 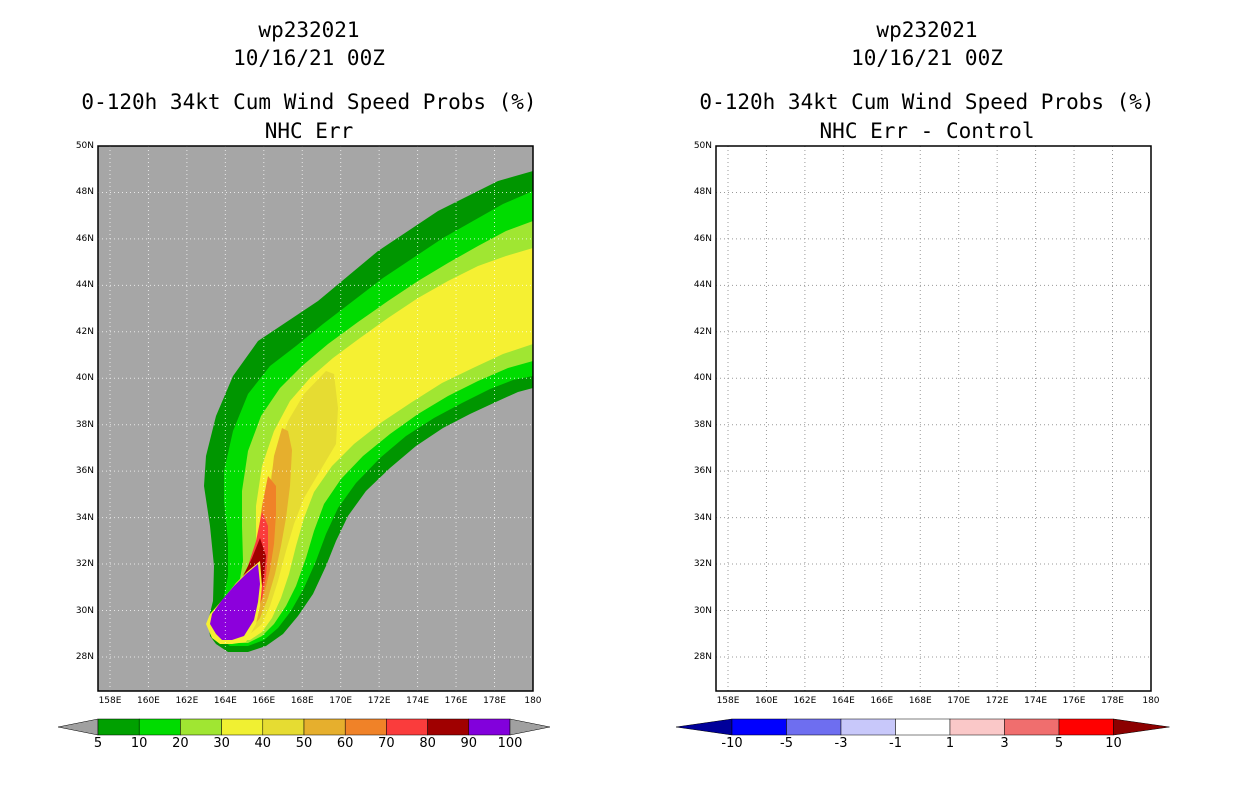 What do you see at coordinates (950, 743) in the screenshot?
I see `colorbar-label: 1` at bounding box center [950, 743].